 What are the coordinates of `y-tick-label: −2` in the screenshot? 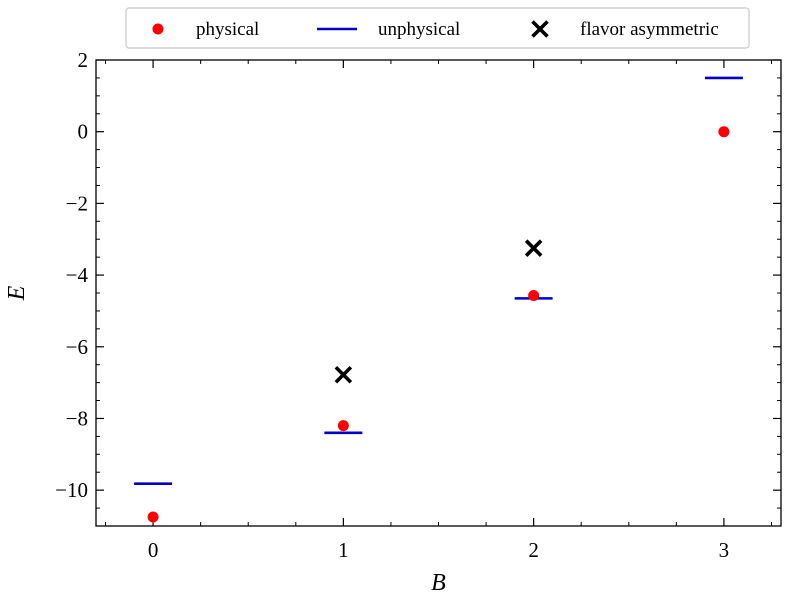 It's located at (77, 203).